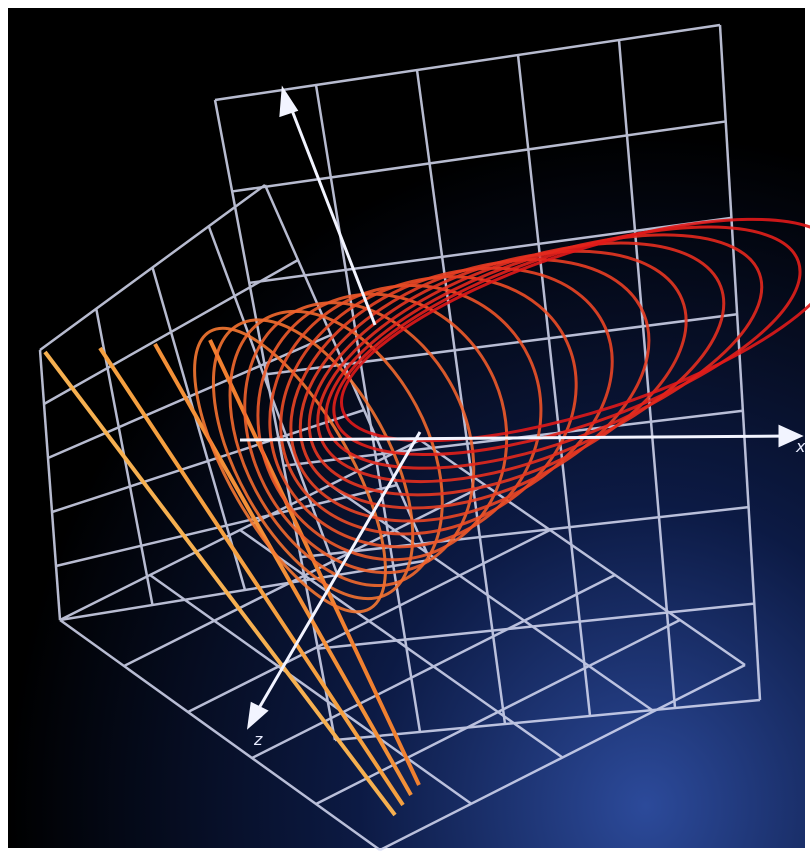 The width and height of the screenshot is (810, 852). What do you see at coordinates (800, 446) in the screenshot?
I see `x-axis-label: x` at bounding box center [800, 446].